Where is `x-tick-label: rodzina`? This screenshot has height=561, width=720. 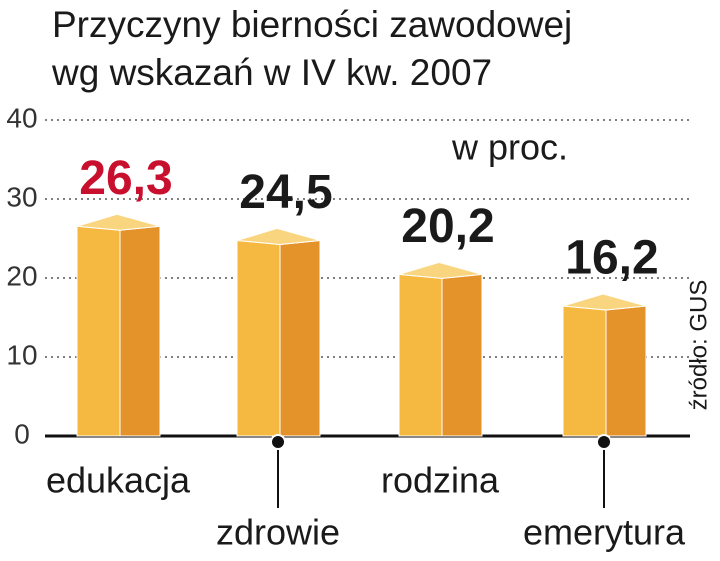 x-tick-label: rodzina is located at coordinates (440, 480).